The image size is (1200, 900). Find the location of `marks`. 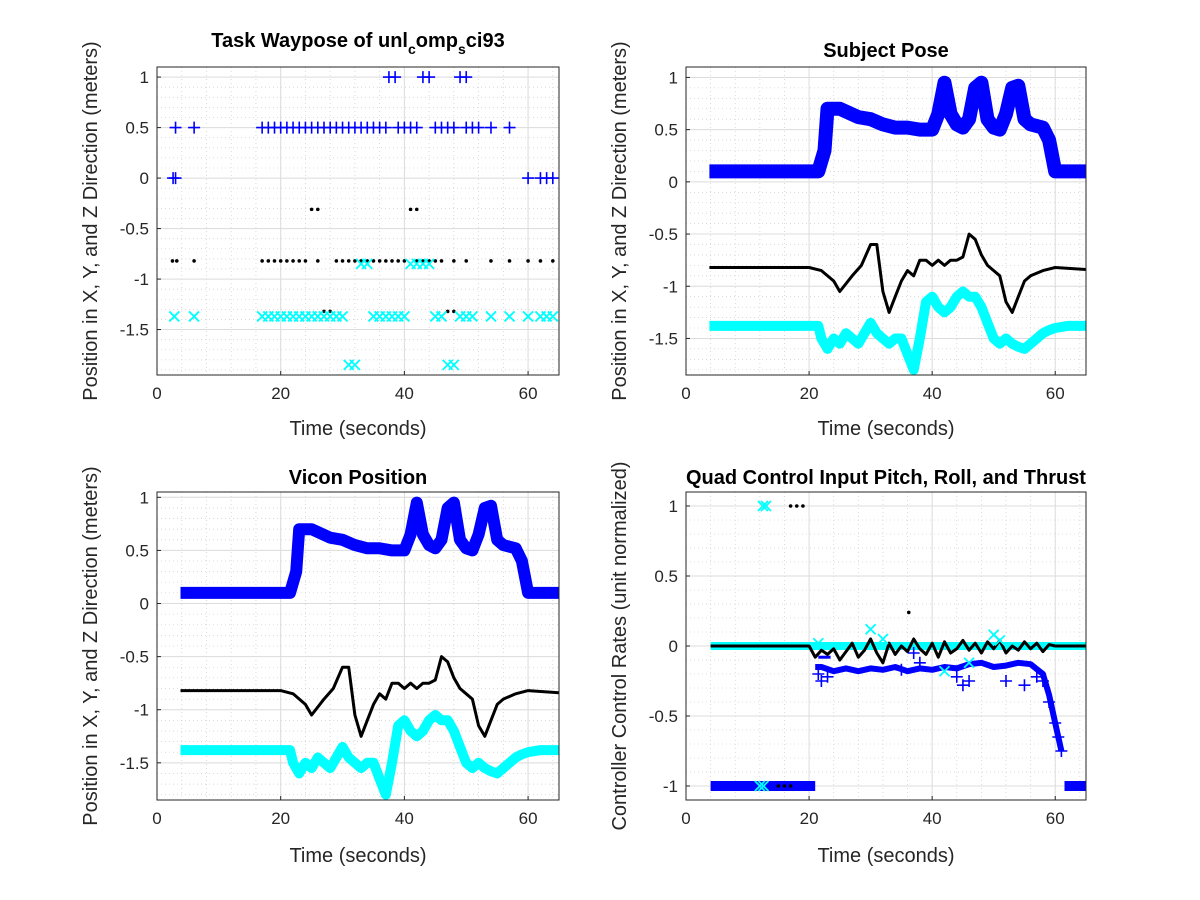

marks is located at coordinates (898, 646).